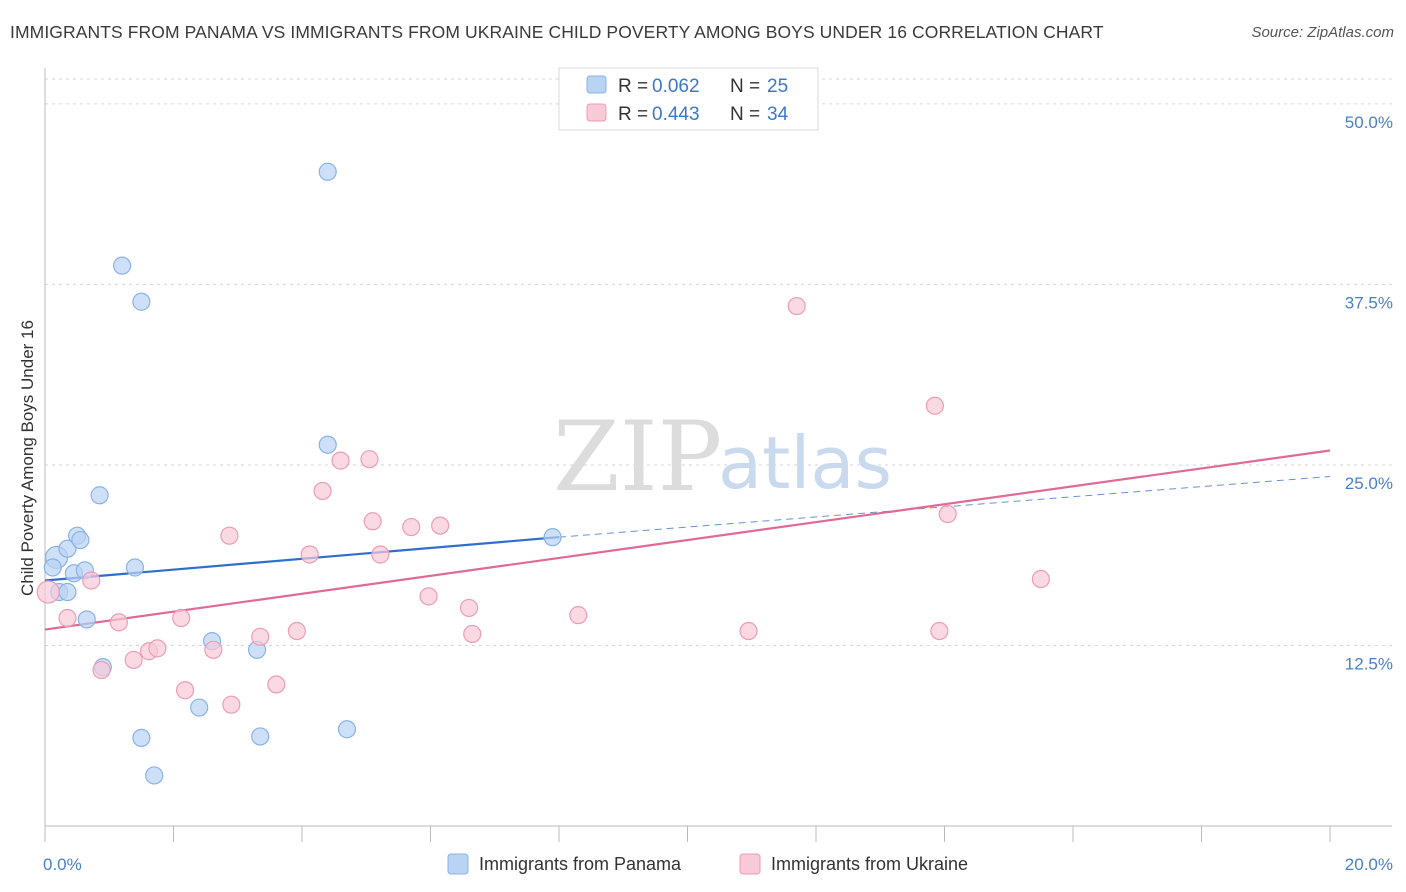 The width and height of the screenshot is (1406, 892). Describe the element at coordinates (869, 864) in the screenshot. I see `bottom-legend-label-ukraine: Immigrants from Ukraine` at that location.